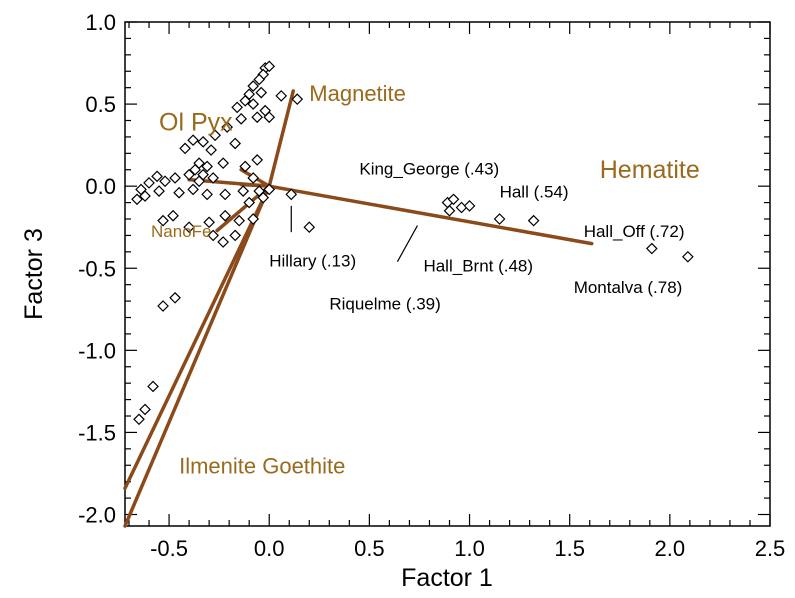 The height and width of the screenshot is (598, 795). I want to click on mineral-label: NanoFe, so click(181, 231).